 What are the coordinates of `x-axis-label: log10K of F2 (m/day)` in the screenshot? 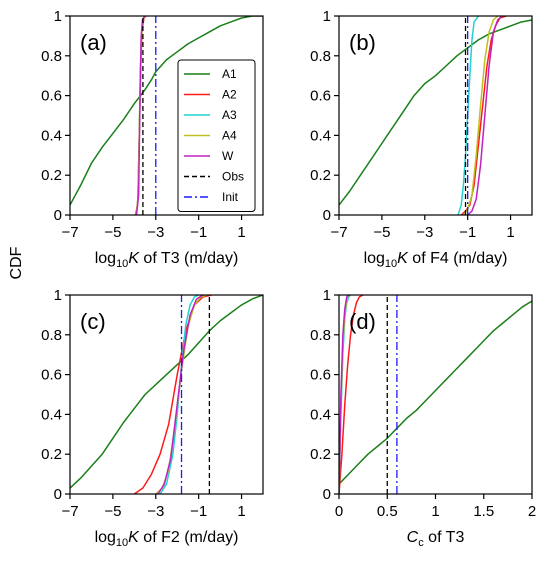 It's located at (167, 539).